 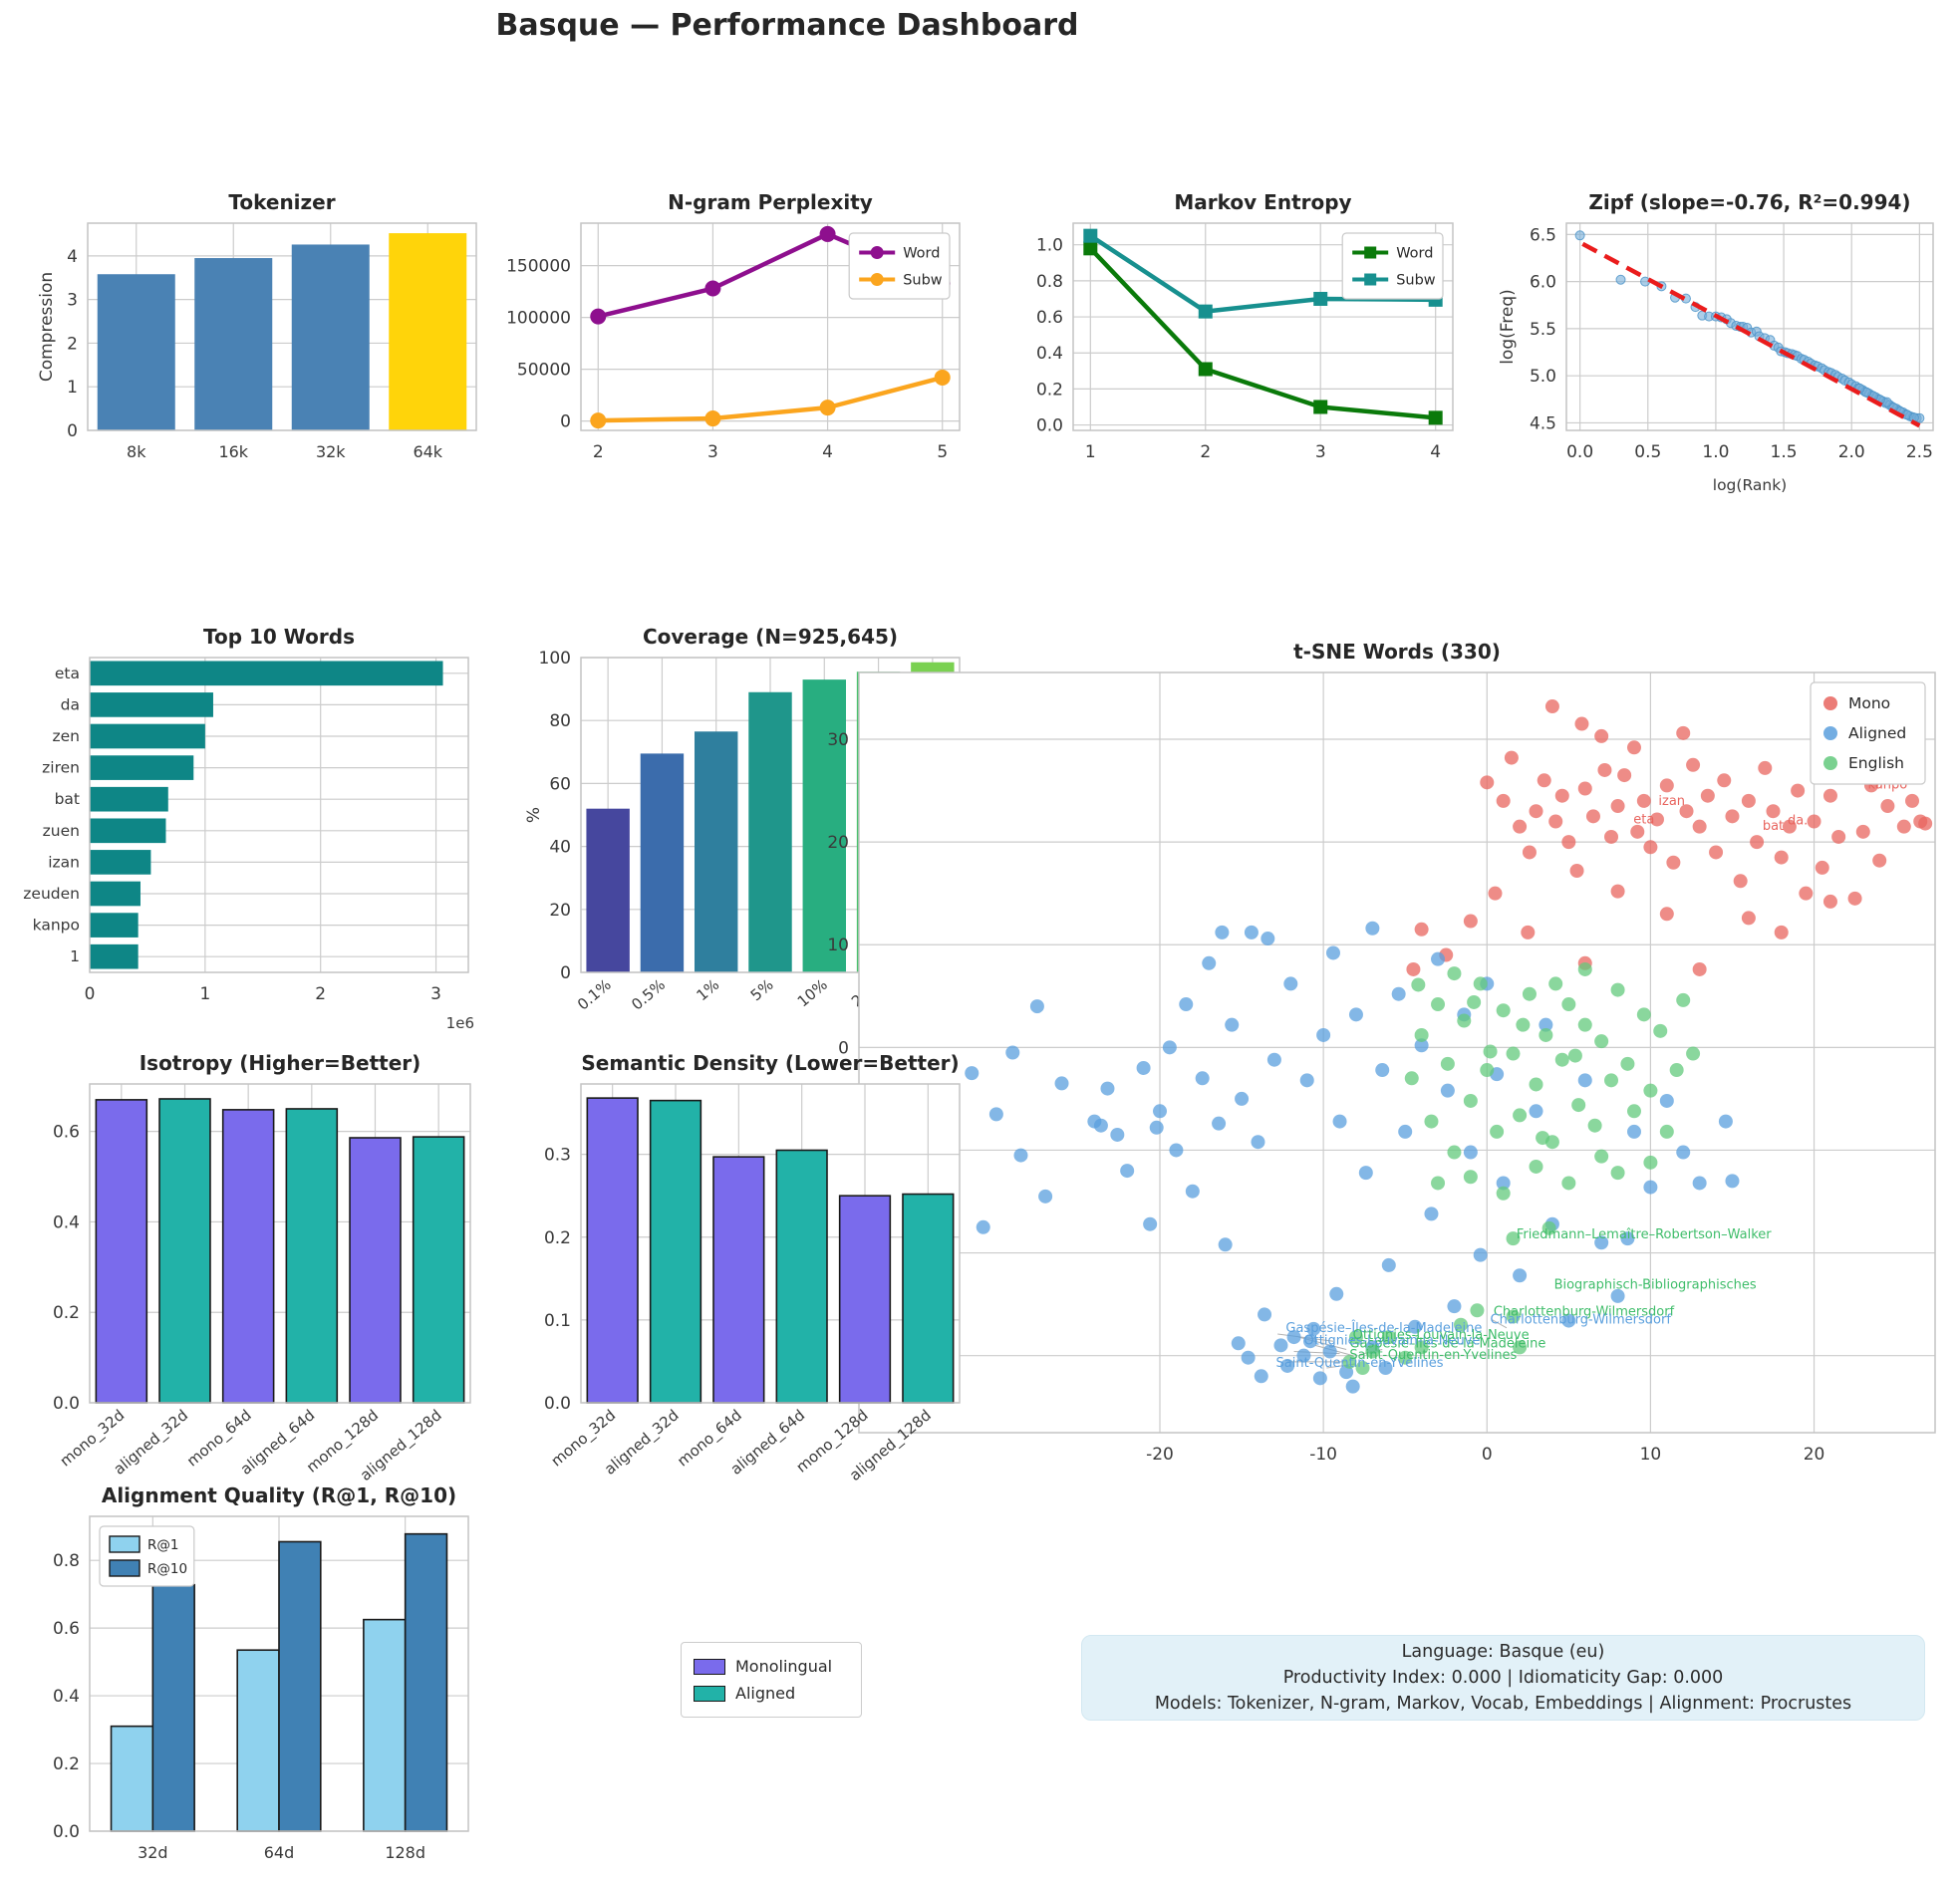 I want to click on svg-text: English, so click(x=1876, y=763).